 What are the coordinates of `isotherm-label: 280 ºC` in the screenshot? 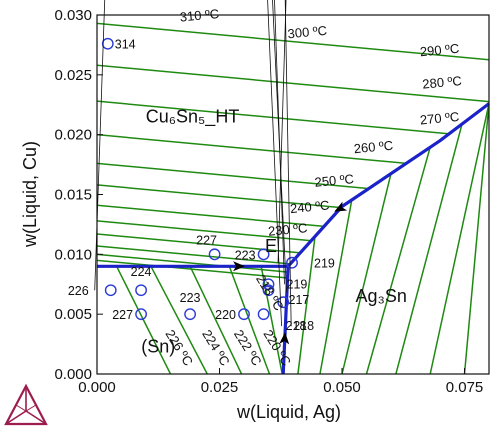 It's located at (442, 82).